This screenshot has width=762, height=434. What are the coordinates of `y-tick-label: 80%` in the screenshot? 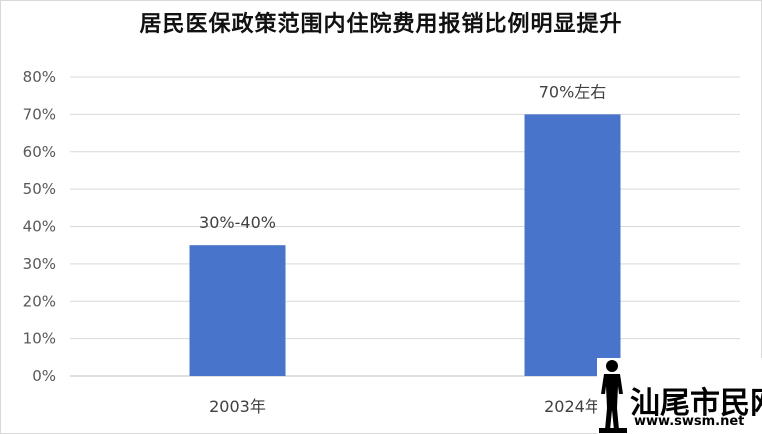 It's located at (39, 77).